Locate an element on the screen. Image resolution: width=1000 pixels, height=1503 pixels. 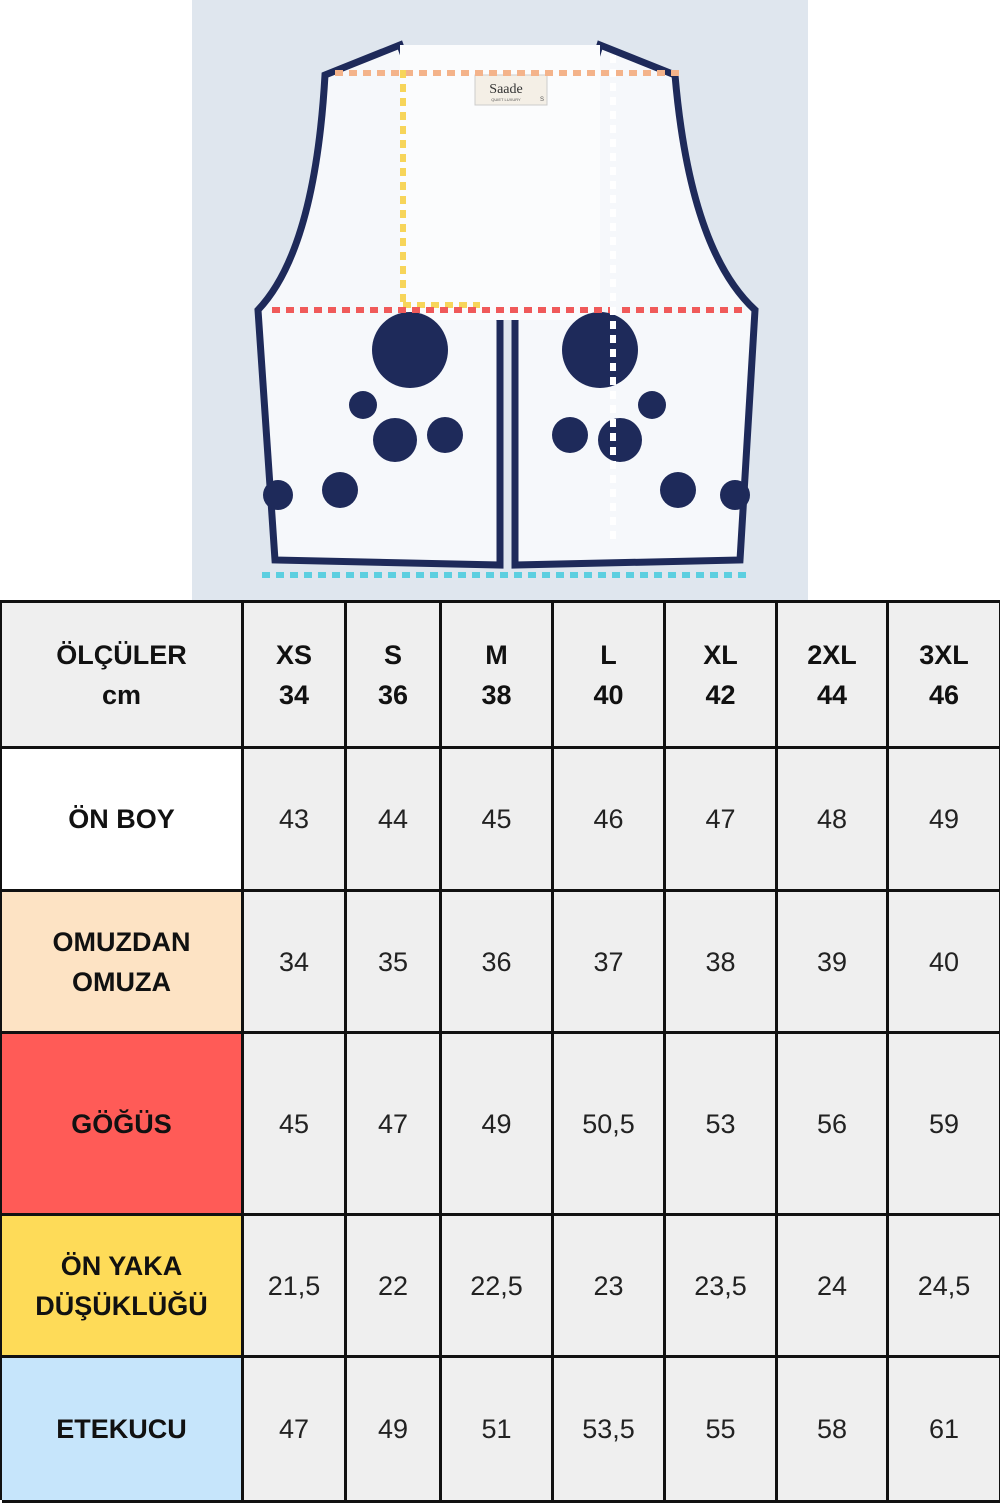
cell-text: 56 is located at coordinates (832, 1123).